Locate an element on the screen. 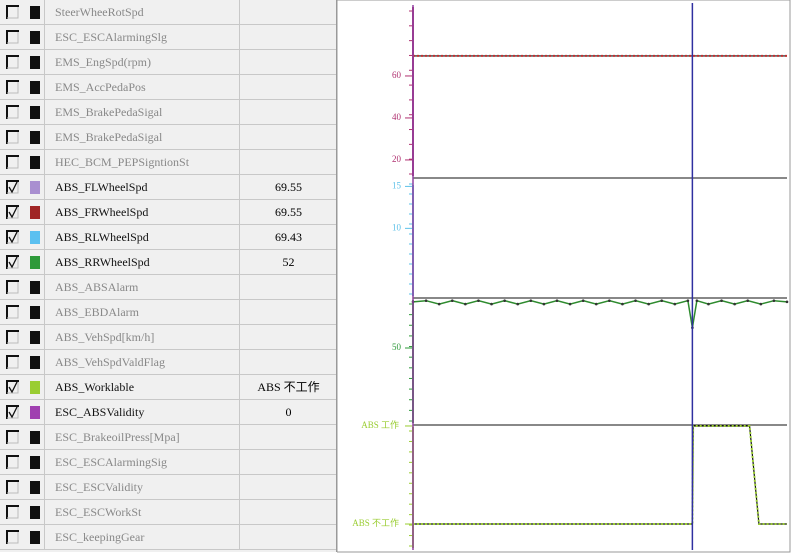 This screenshot has height=554, width=791. signal-name: EMS_BrakePedaSigal is located at coordinates (142, 112).